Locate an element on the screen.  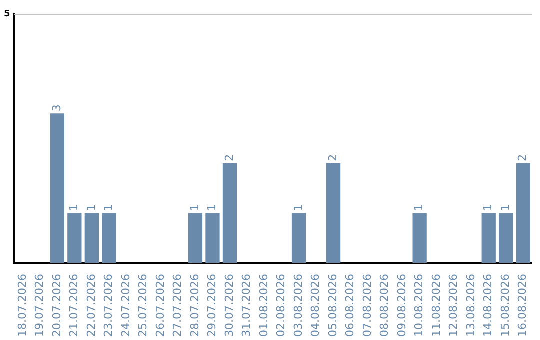
x-tick-label: 03.08.2026 is located at coordinates (298, 306).